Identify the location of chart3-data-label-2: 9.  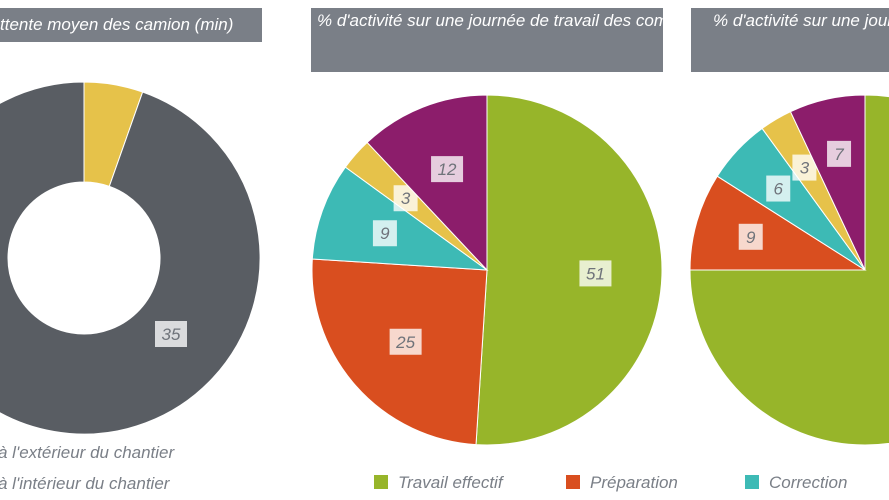
(750, 236).